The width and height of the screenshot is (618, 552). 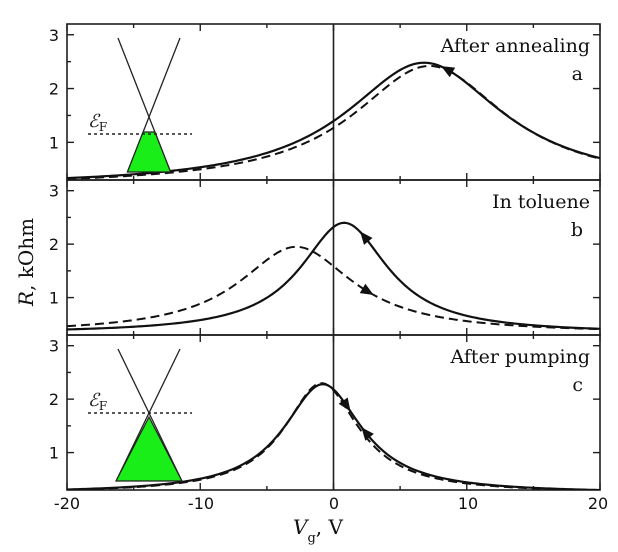 I want to click on x-tick-label: -10, so click(x=201, y=503).